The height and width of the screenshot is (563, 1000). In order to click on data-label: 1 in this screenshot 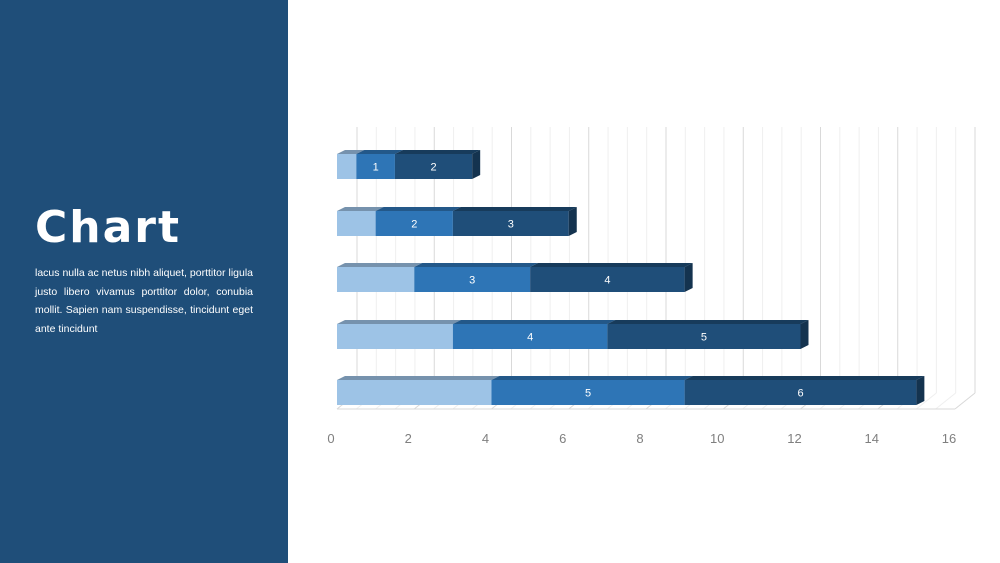, I will do `click(376, 168)`.